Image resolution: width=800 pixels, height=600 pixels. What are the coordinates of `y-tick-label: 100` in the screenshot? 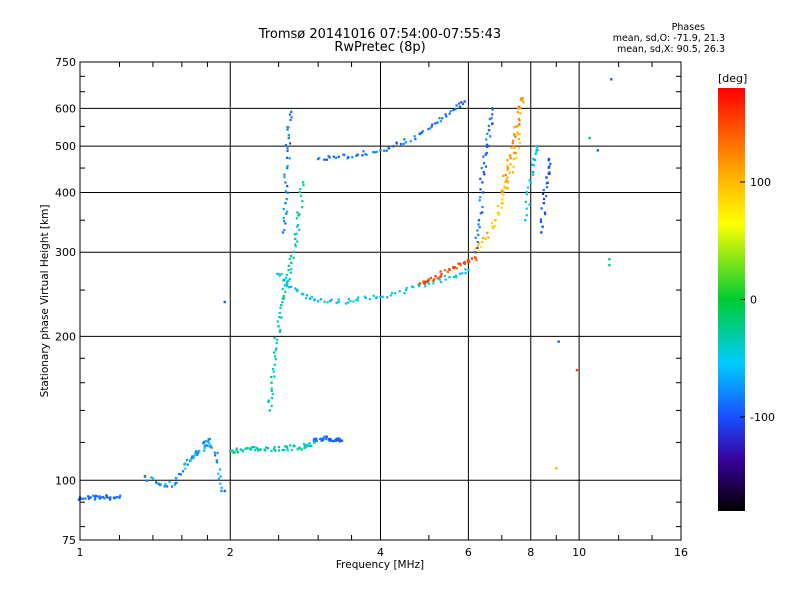 It's located at (65, 480).